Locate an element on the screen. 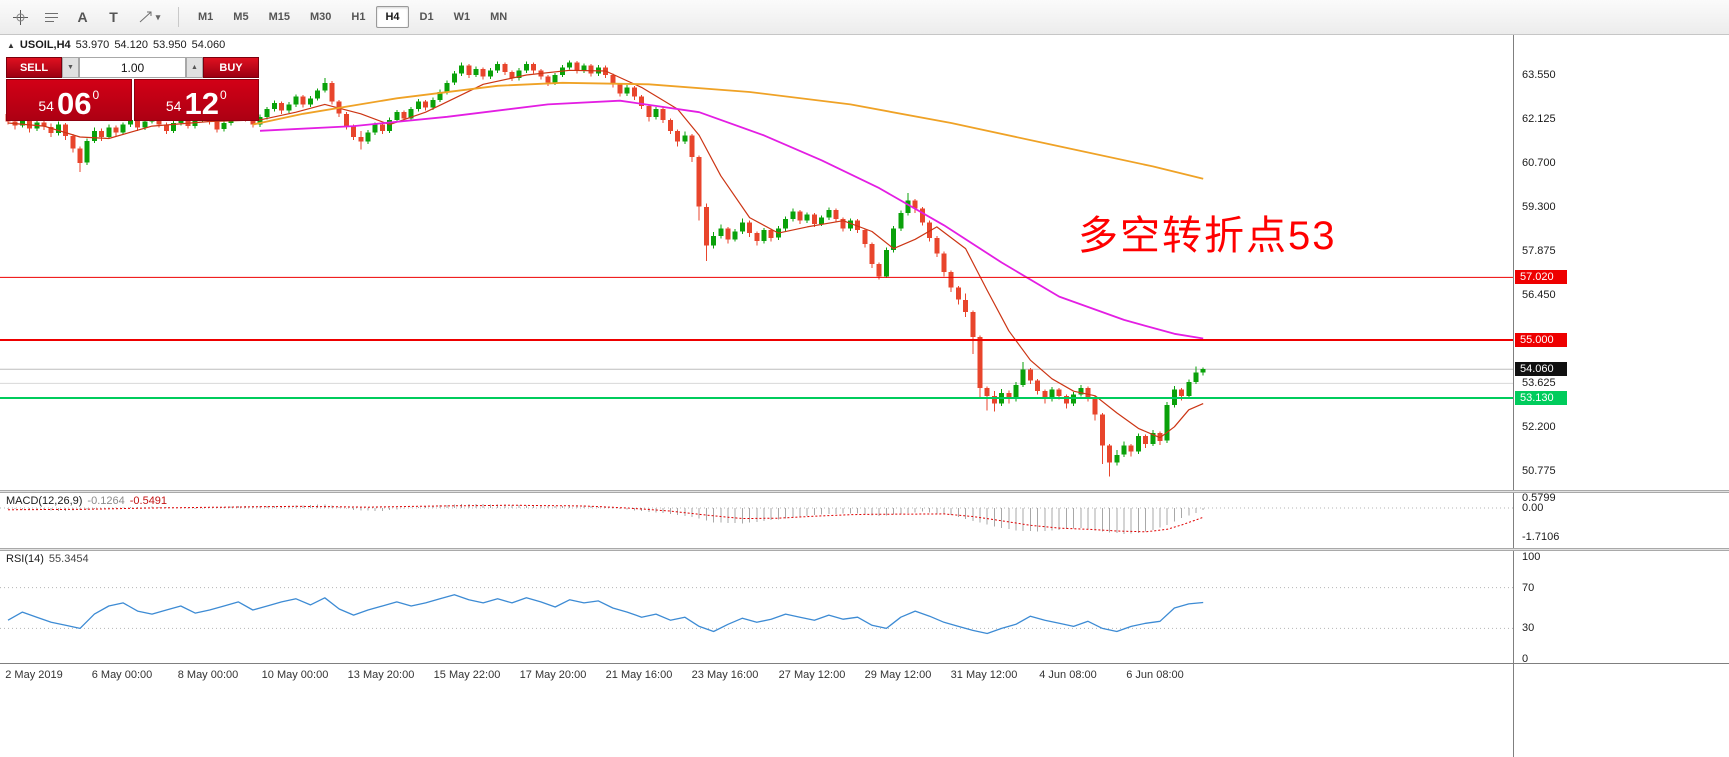 This screenshot has width=1729, height=757. time-axis-label: 6 May 00:00 is located at coordinates (122, 675).